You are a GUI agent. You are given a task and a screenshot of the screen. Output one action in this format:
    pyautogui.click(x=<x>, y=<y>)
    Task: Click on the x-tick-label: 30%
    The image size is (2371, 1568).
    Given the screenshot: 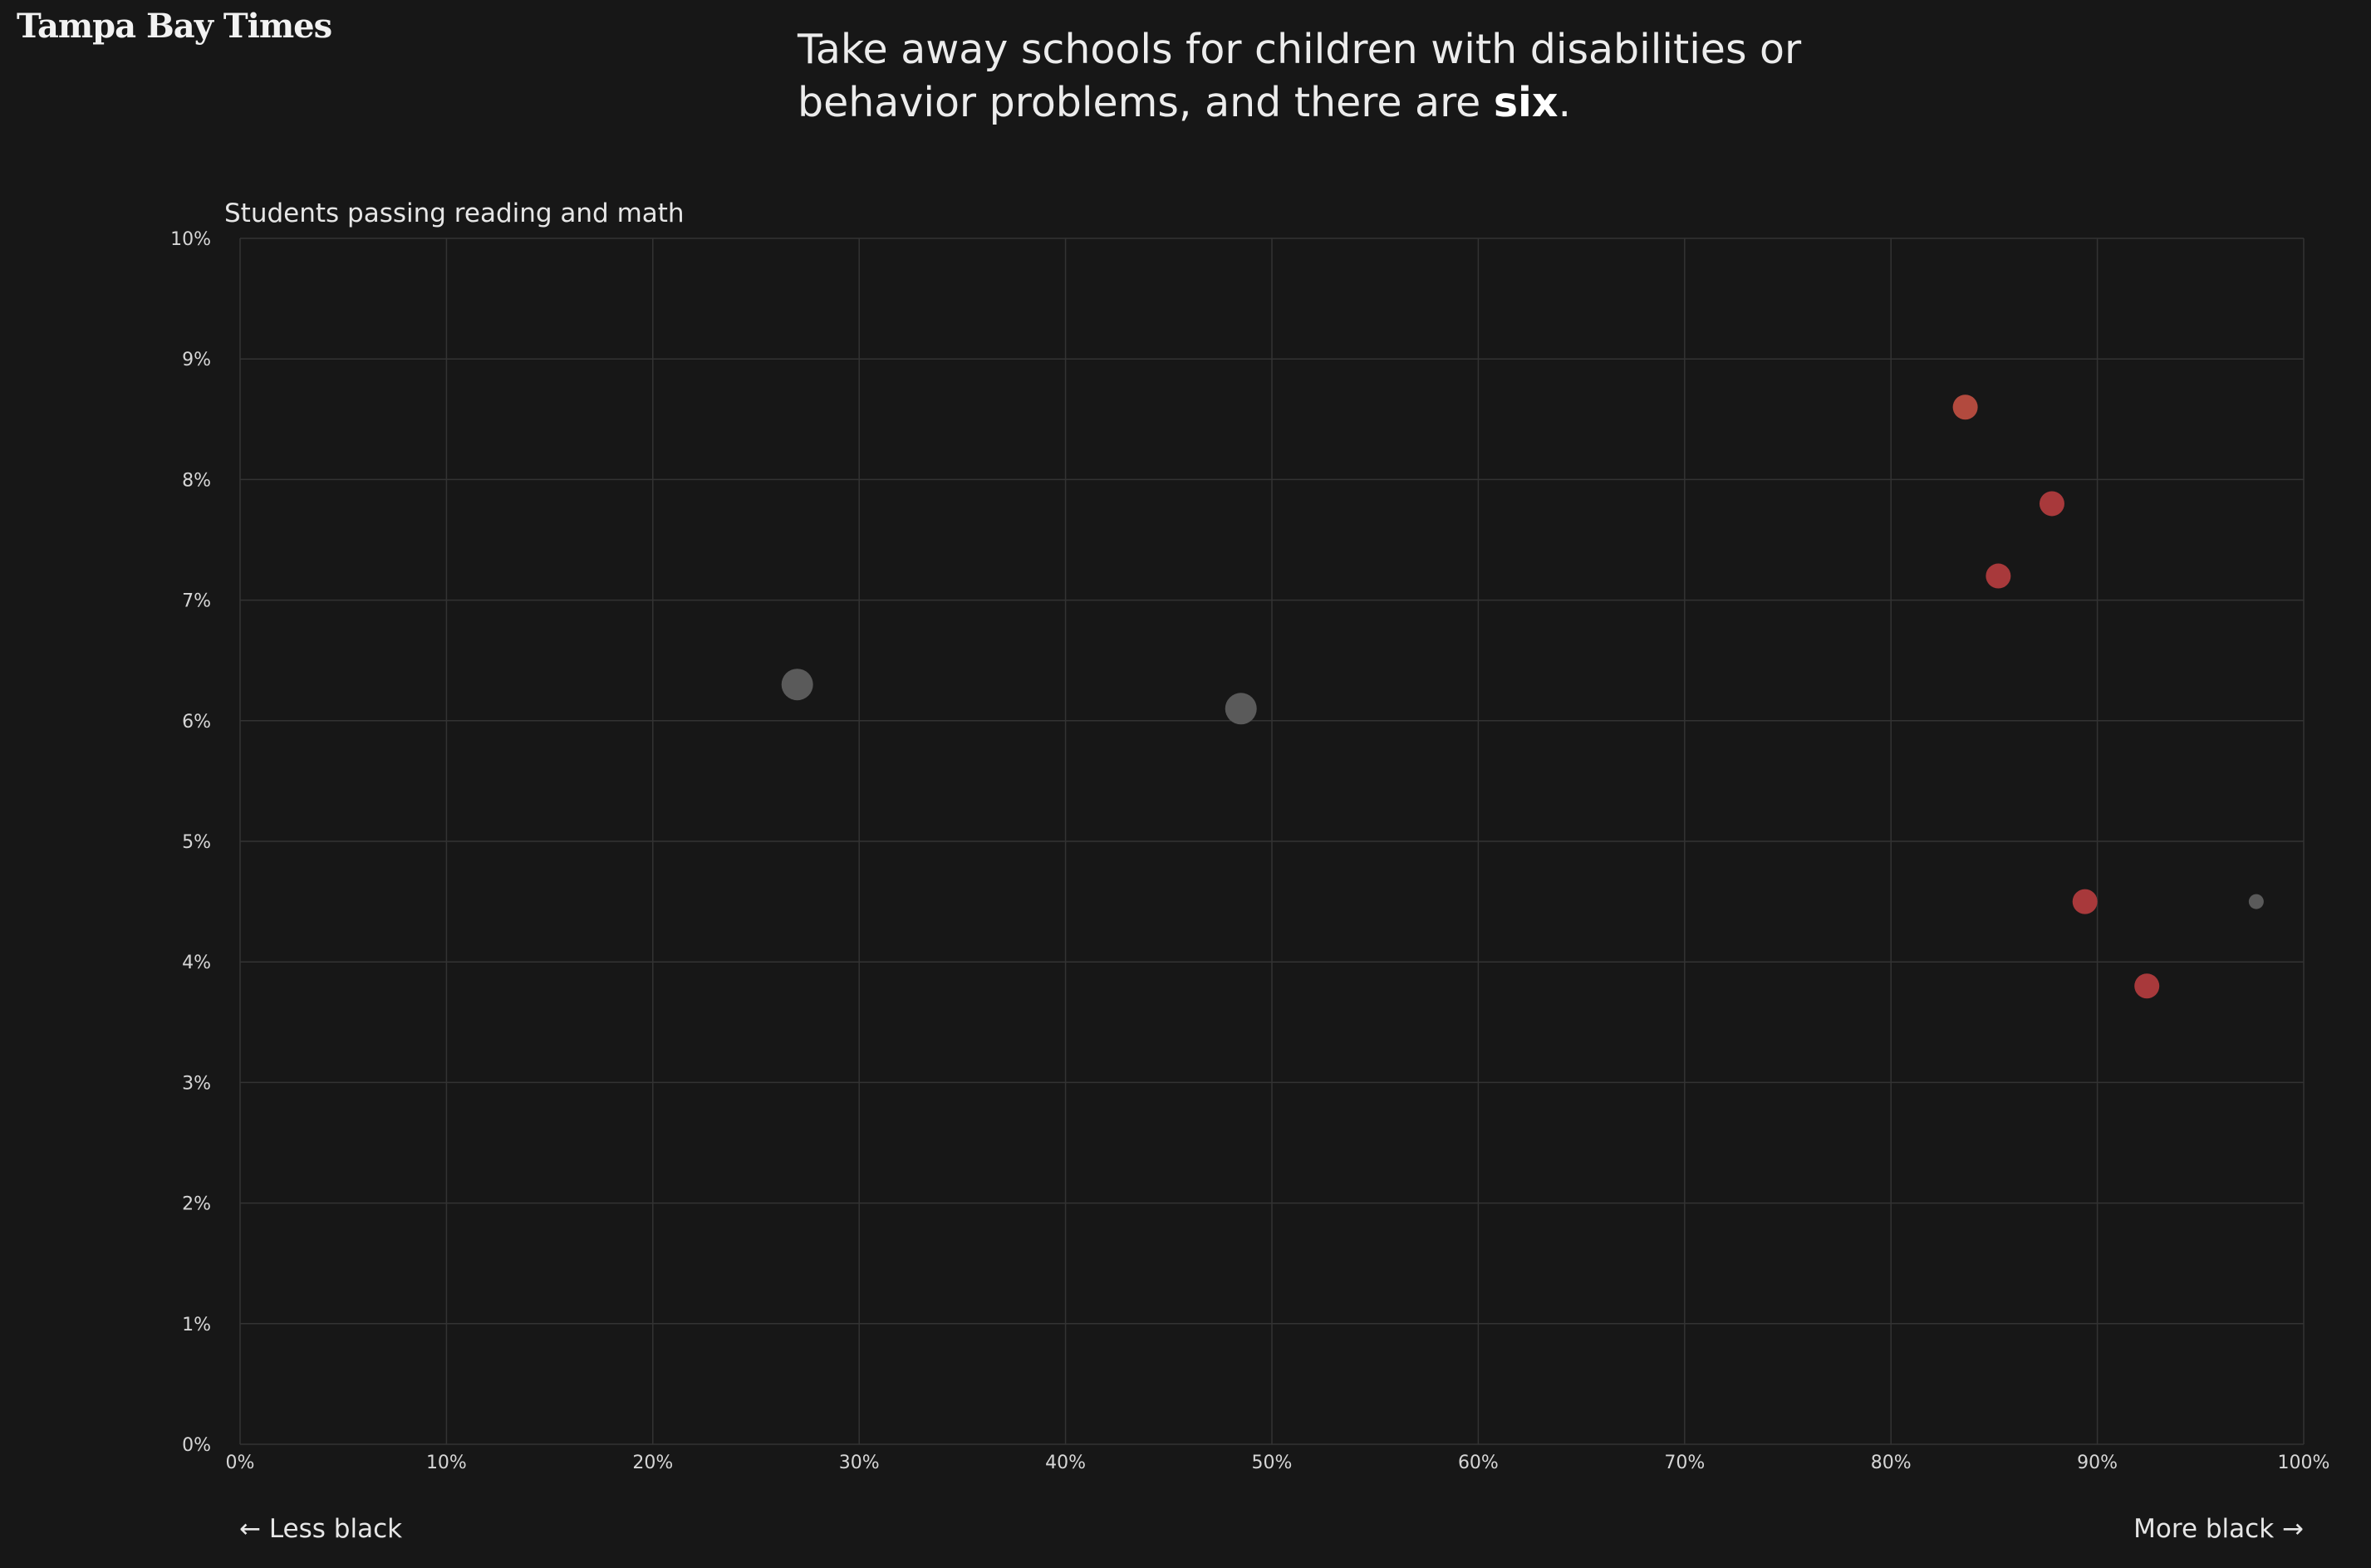 What is the action you would take?
    pyautogui.click(x=860, y=1463)
    